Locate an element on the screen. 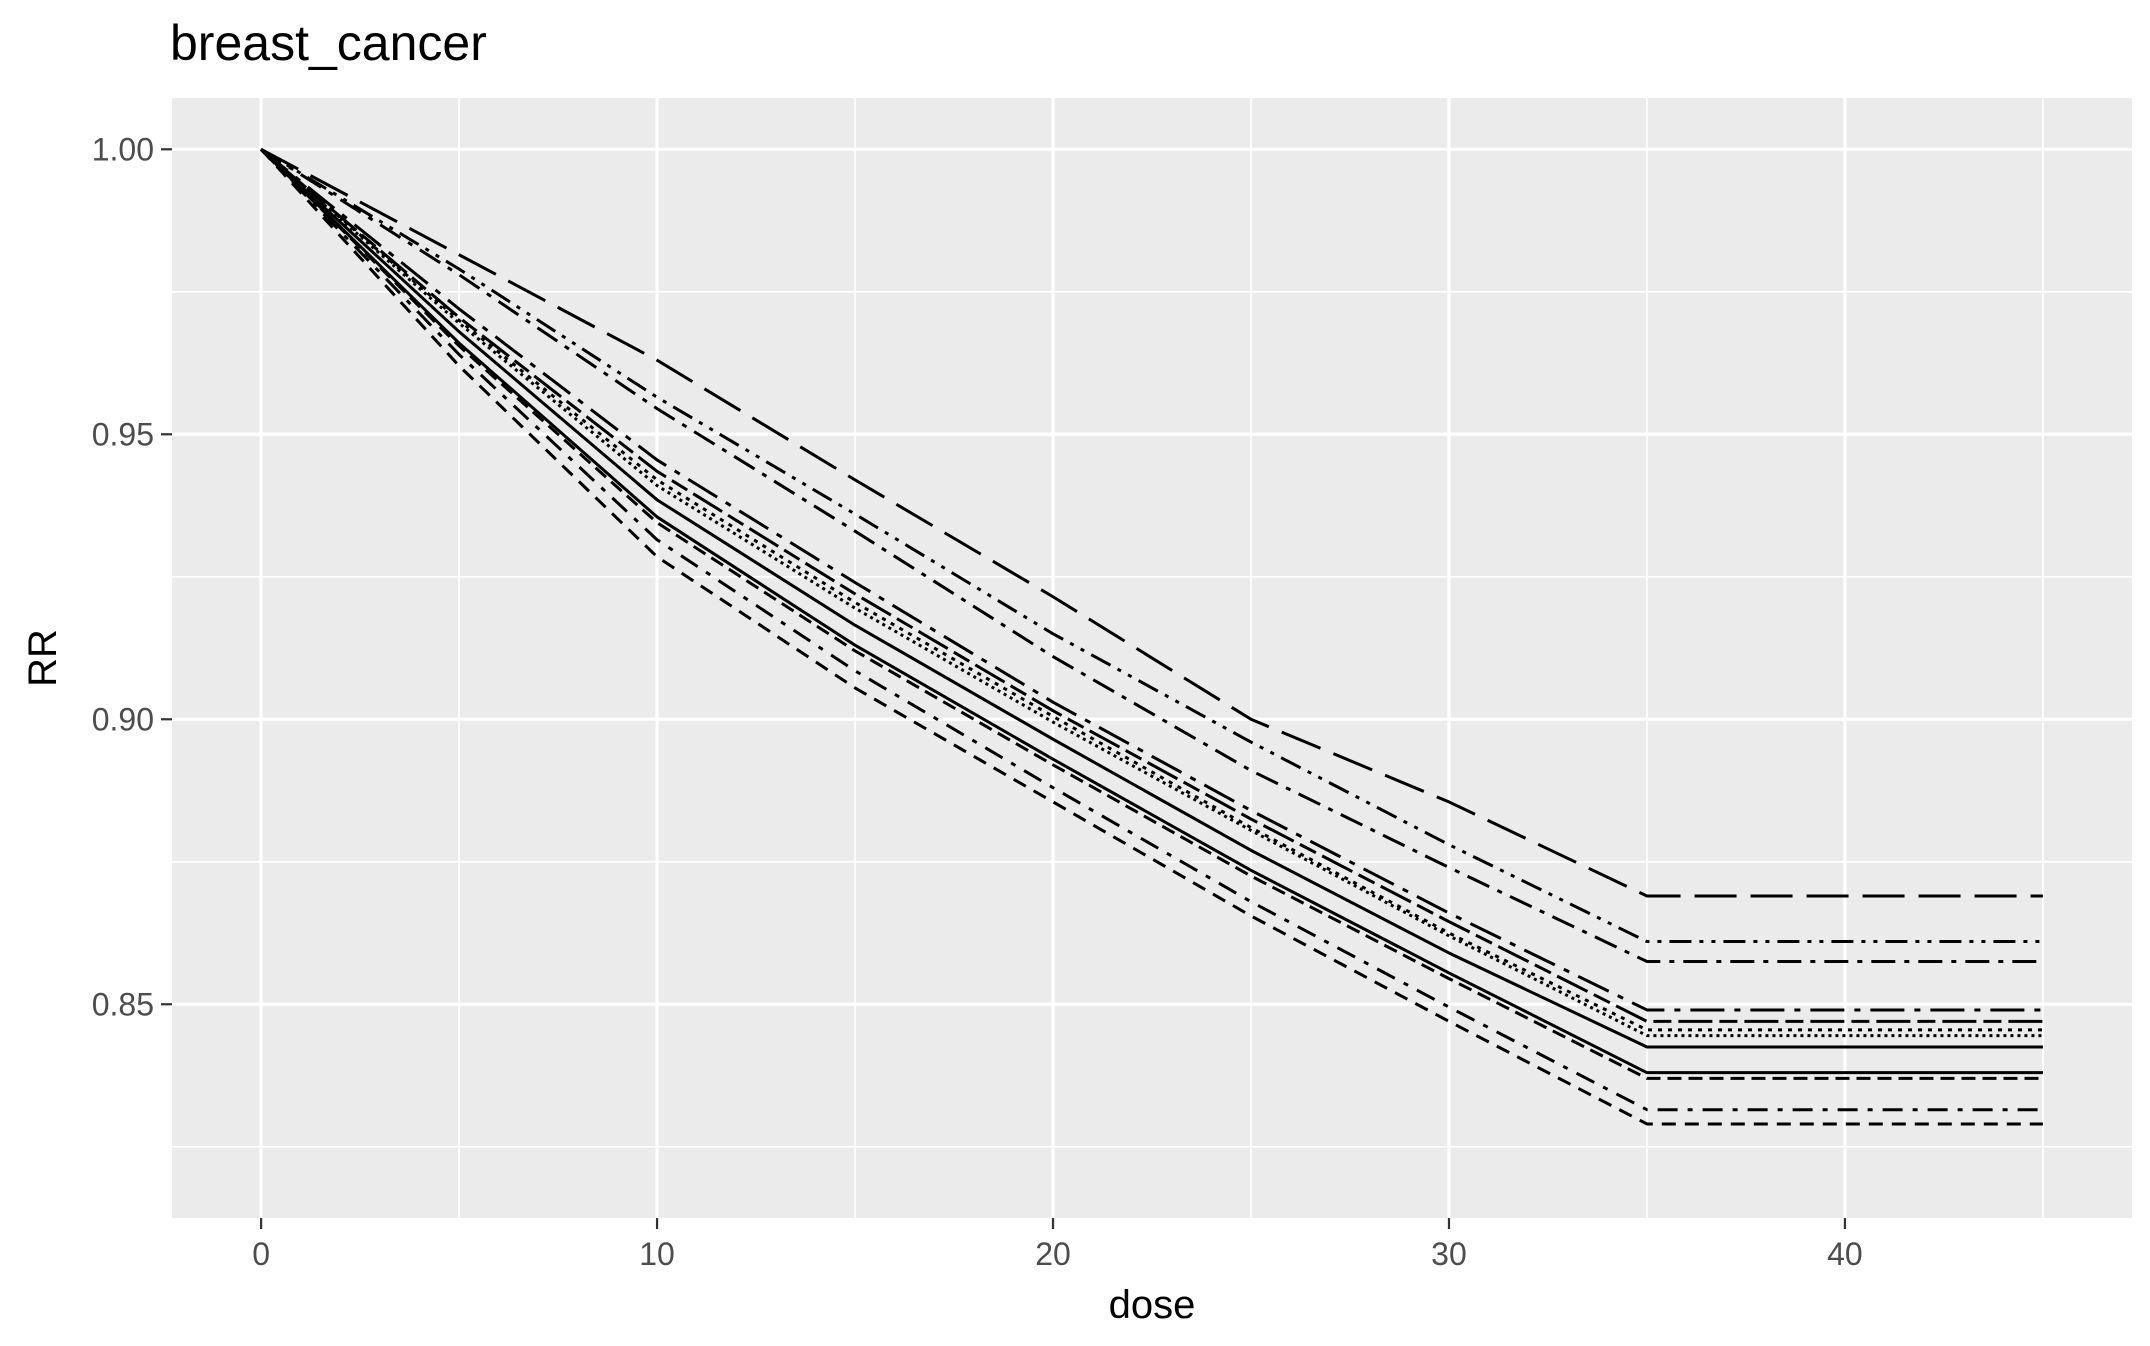 The image size is (2150, 1346). x-tick-label: 20 is located at coordinates (1053, 1254).